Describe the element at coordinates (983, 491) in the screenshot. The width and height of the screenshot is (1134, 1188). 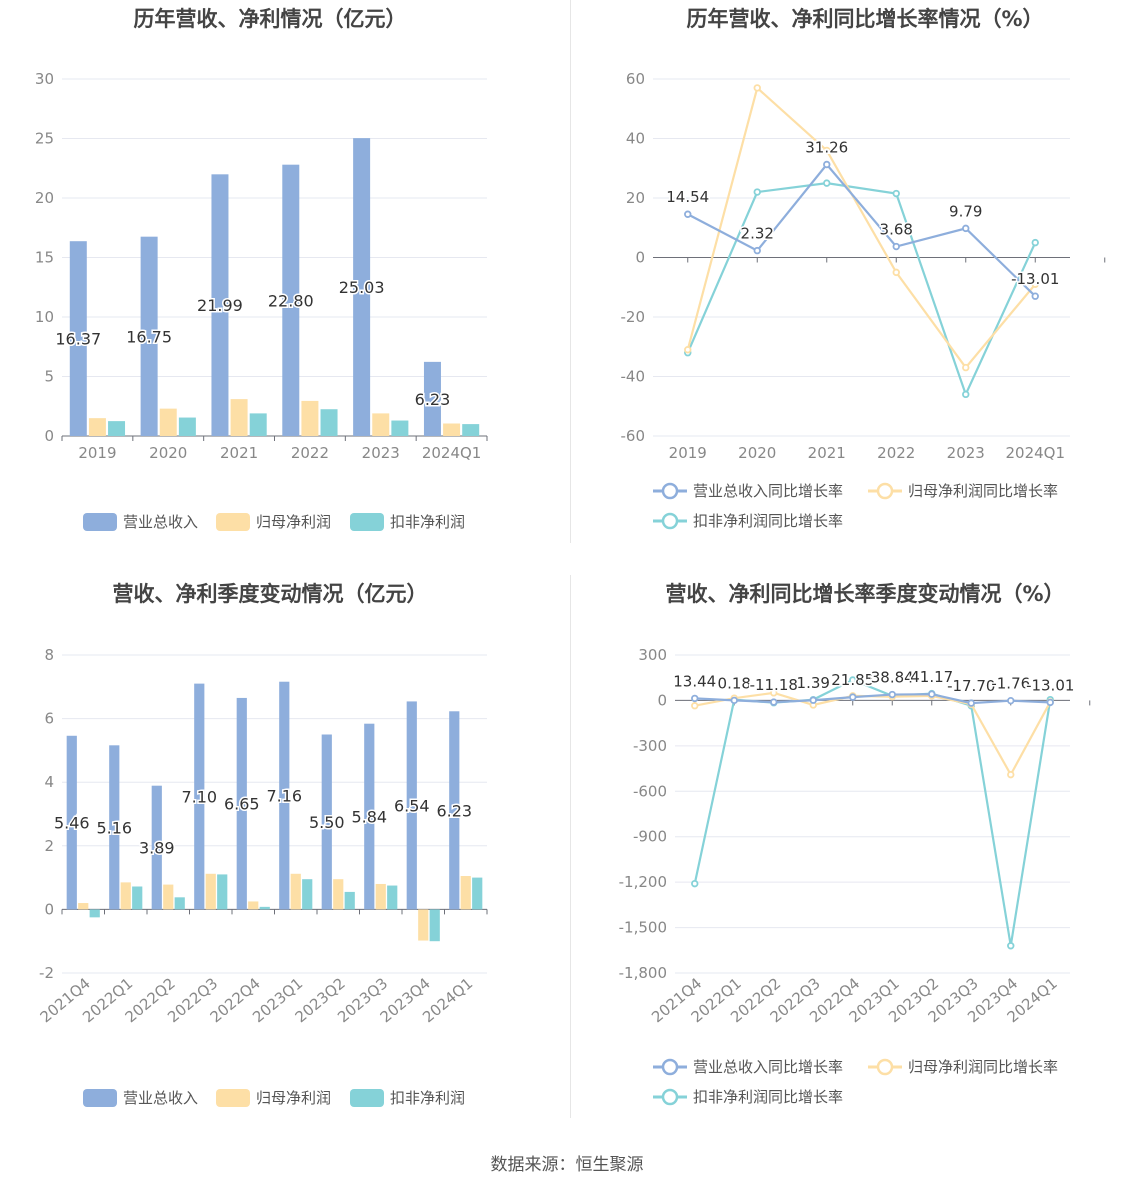
I see `legend-label: 归母净利润同比增长率` at that location.